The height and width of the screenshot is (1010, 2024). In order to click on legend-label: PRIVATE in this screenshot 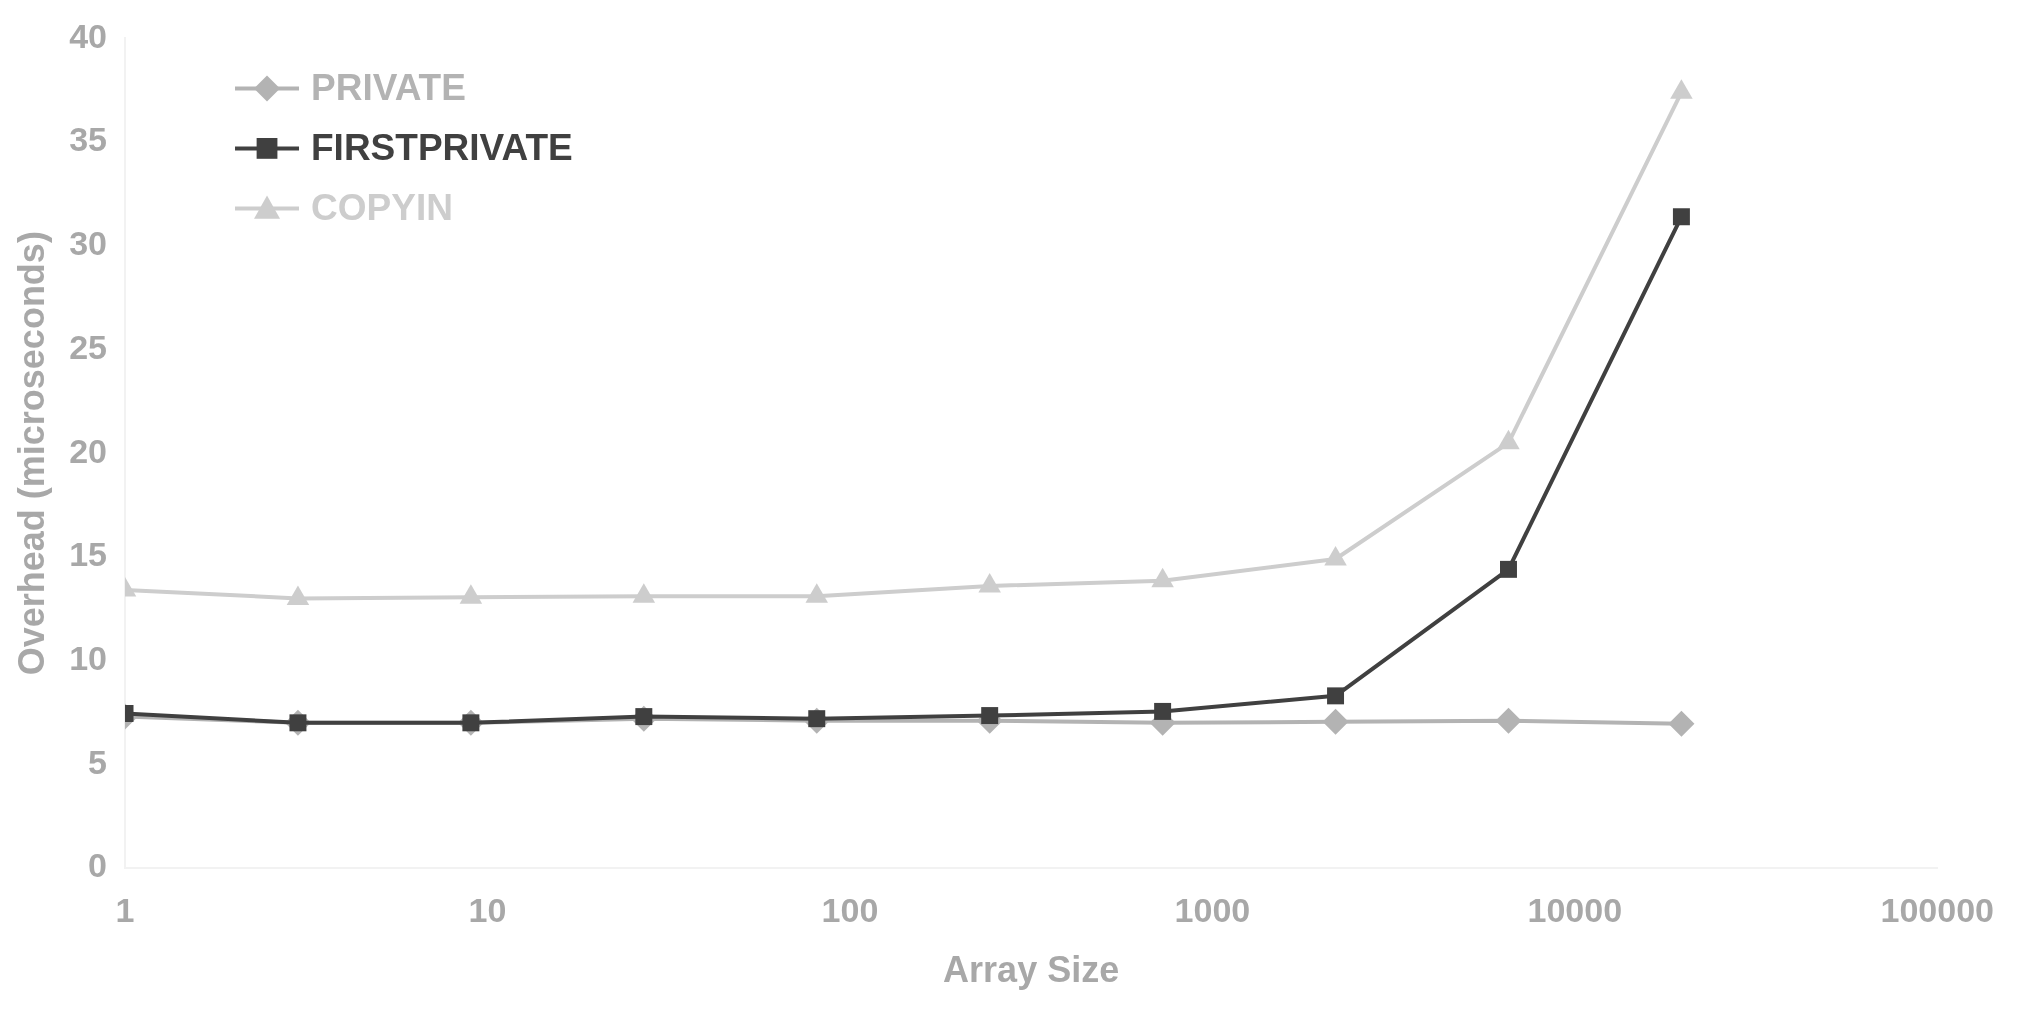, I will do `click(388, 87)`.